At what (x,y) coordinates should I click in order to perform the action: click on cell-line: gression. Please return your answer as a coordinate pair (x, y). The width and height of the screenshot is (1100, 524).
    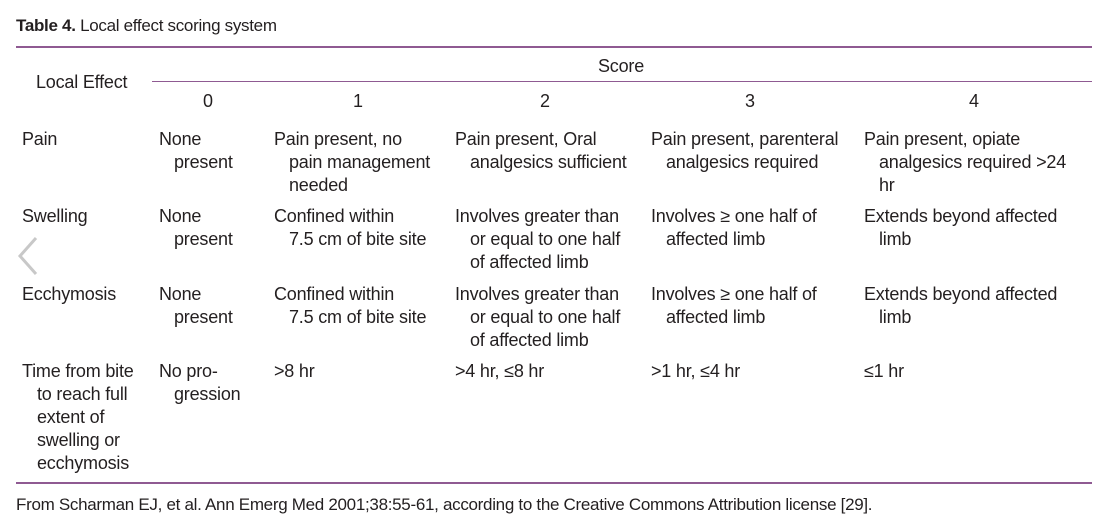
    Looking at the image, I should click on (207, 394).